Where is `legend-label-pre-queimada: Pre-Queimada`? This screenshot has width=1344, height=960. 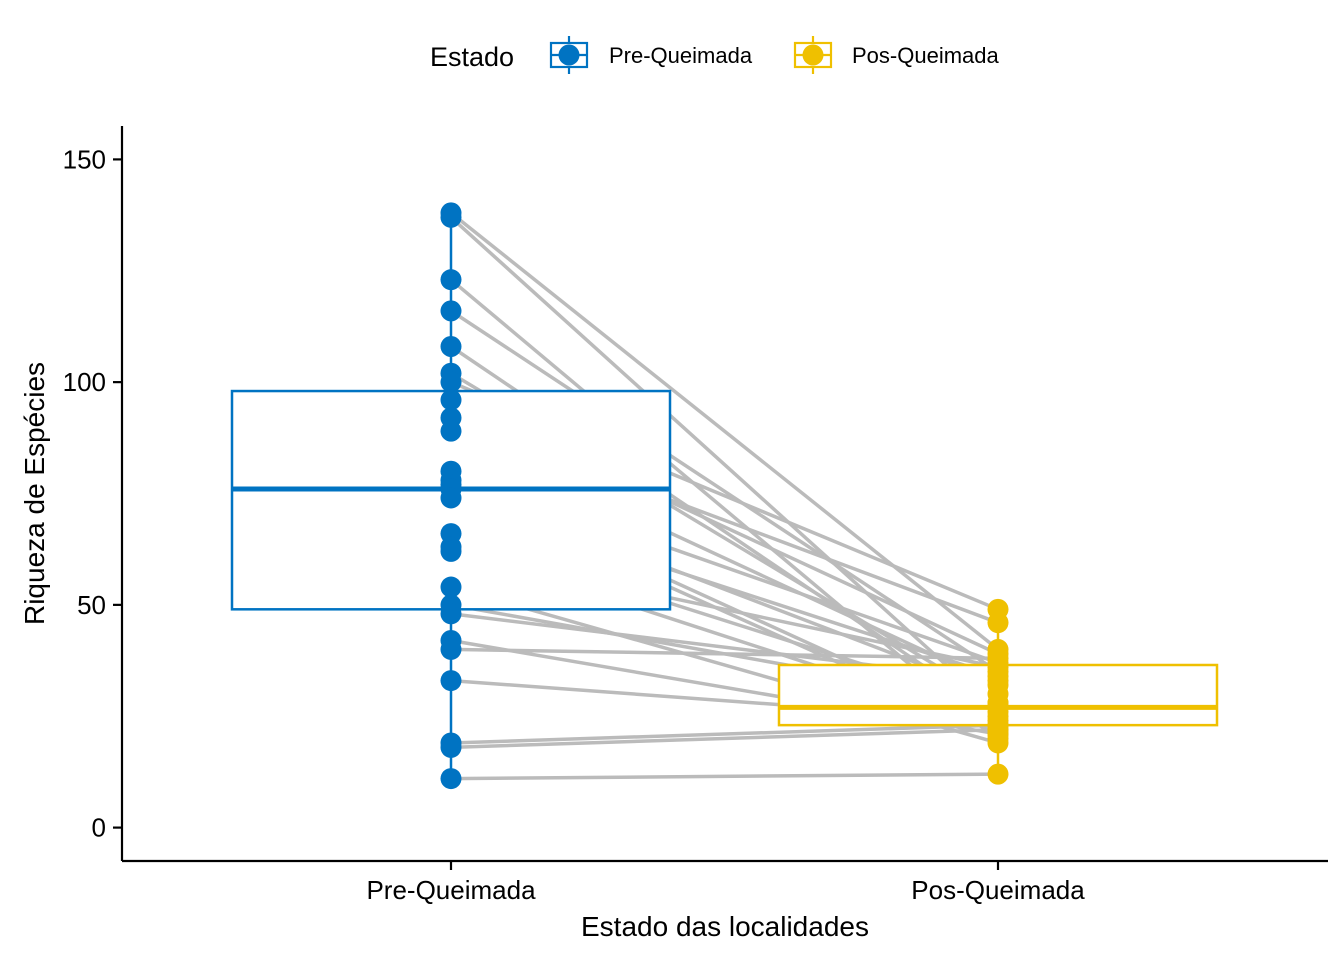 legend-label-pre-queimada: Pre-Queimada is located at coordinates (681, 55).